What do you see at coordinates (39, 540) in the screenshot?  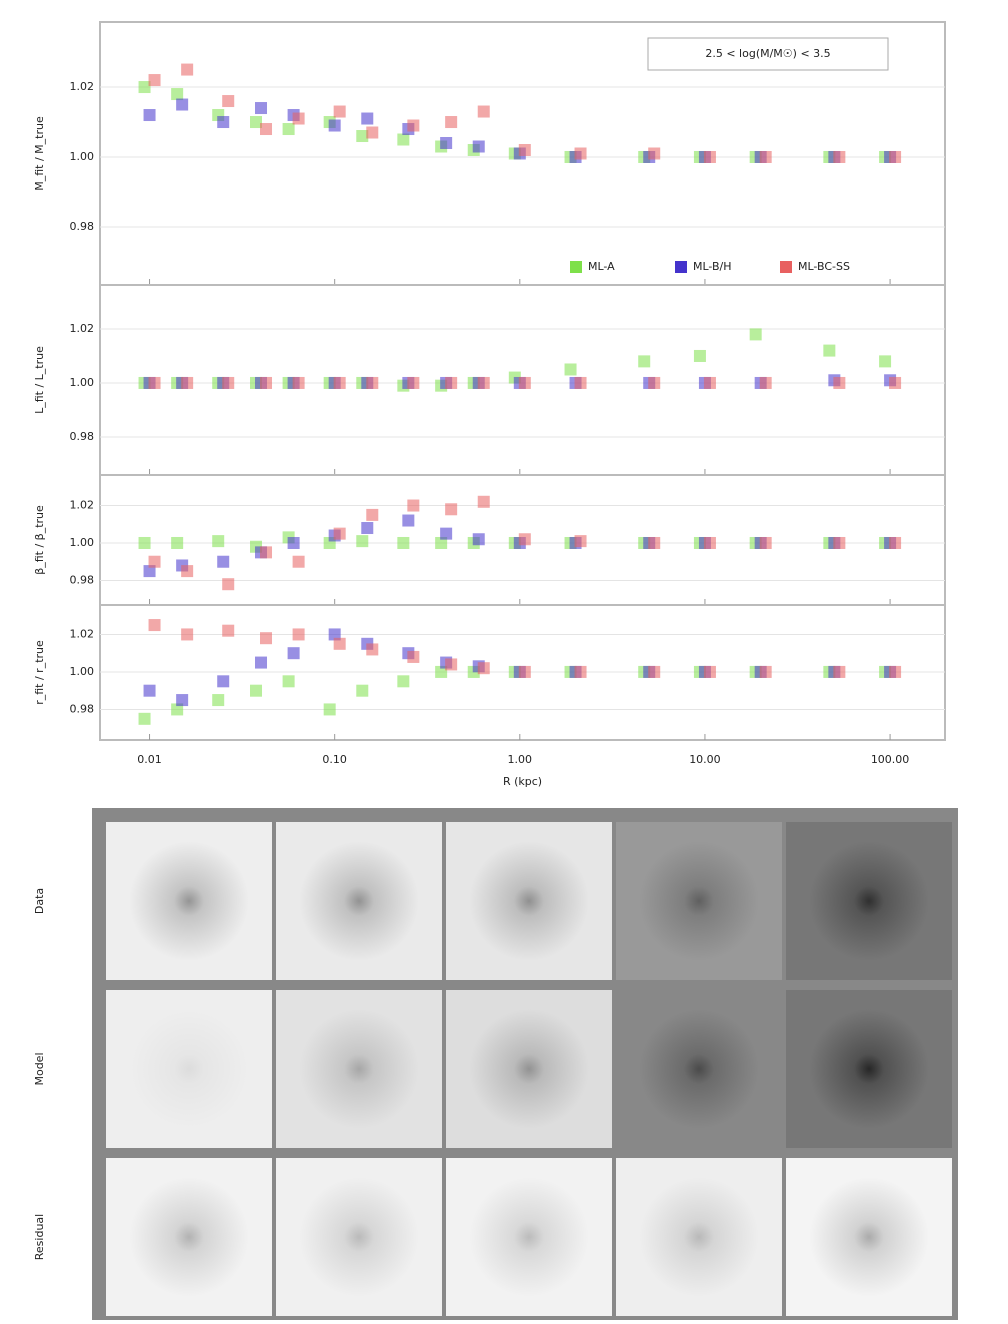 I see `y-axis-label: β_fit / β_true` at bounding box center [39, 540].